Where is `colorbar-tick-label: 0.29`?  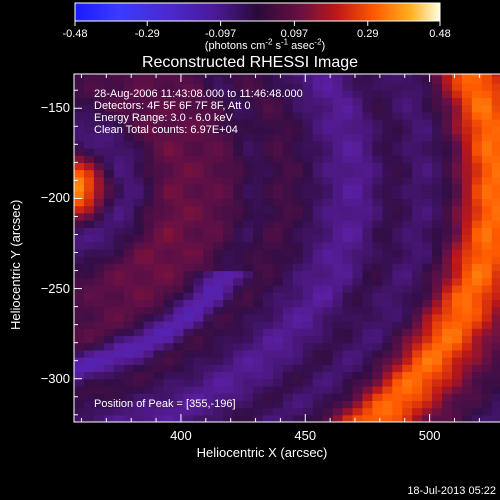
colorbar-tick-label: 0.29 is located at coordinates (368, 34).